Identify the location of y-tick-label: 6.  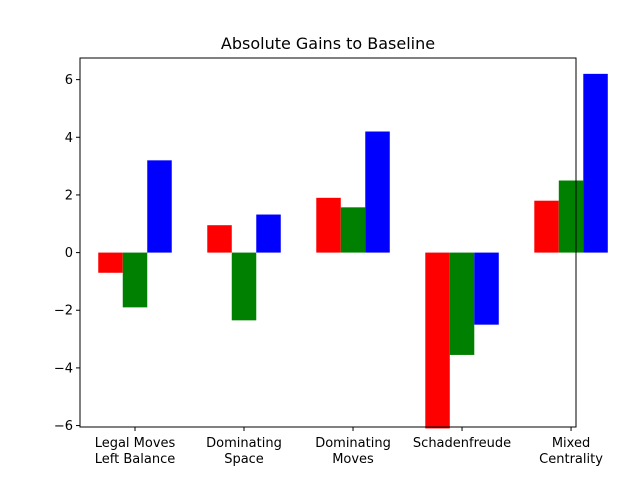
(69, 80).